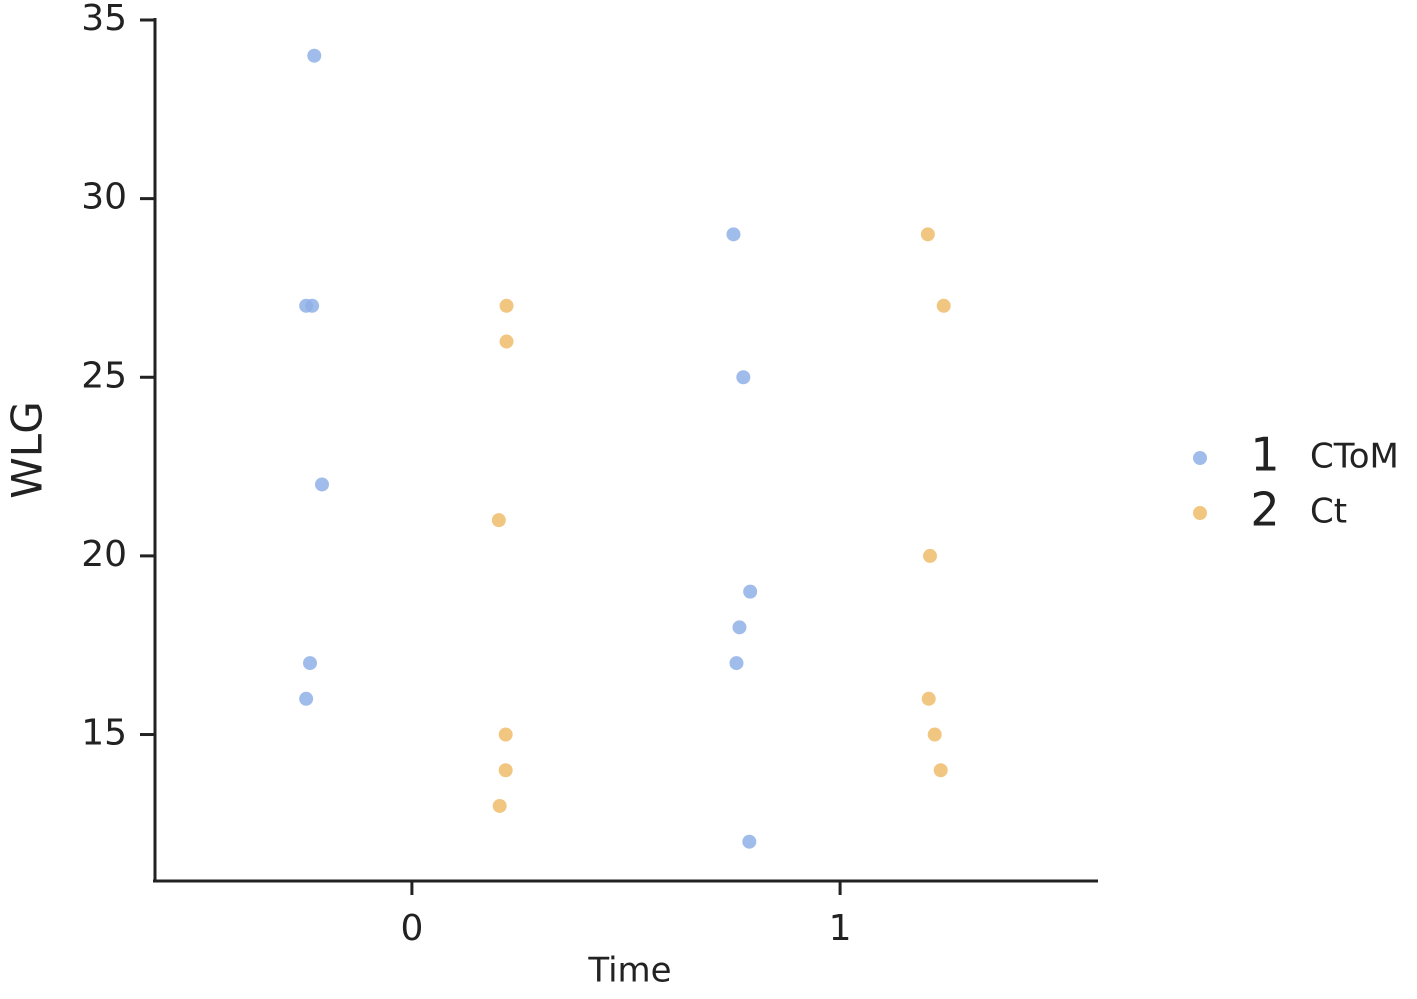 This screenshot has height=999, width=1417. What do you see at coordinates (840, 928) in the screenshot?
I see `x-tick-label: 1` at bounding box center [840, 928].